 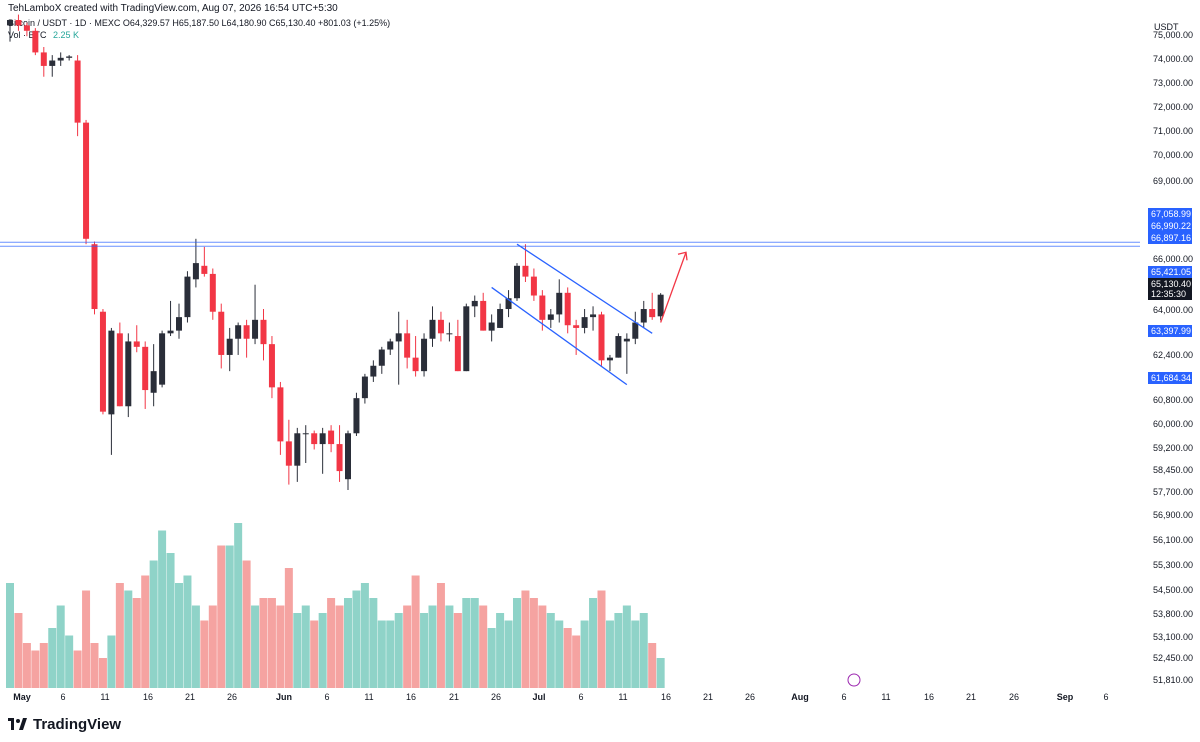 What do you see at coordinates (854, 680) in the screenshot?
I see `event-badge-icon` at bounding box center [854, 680].